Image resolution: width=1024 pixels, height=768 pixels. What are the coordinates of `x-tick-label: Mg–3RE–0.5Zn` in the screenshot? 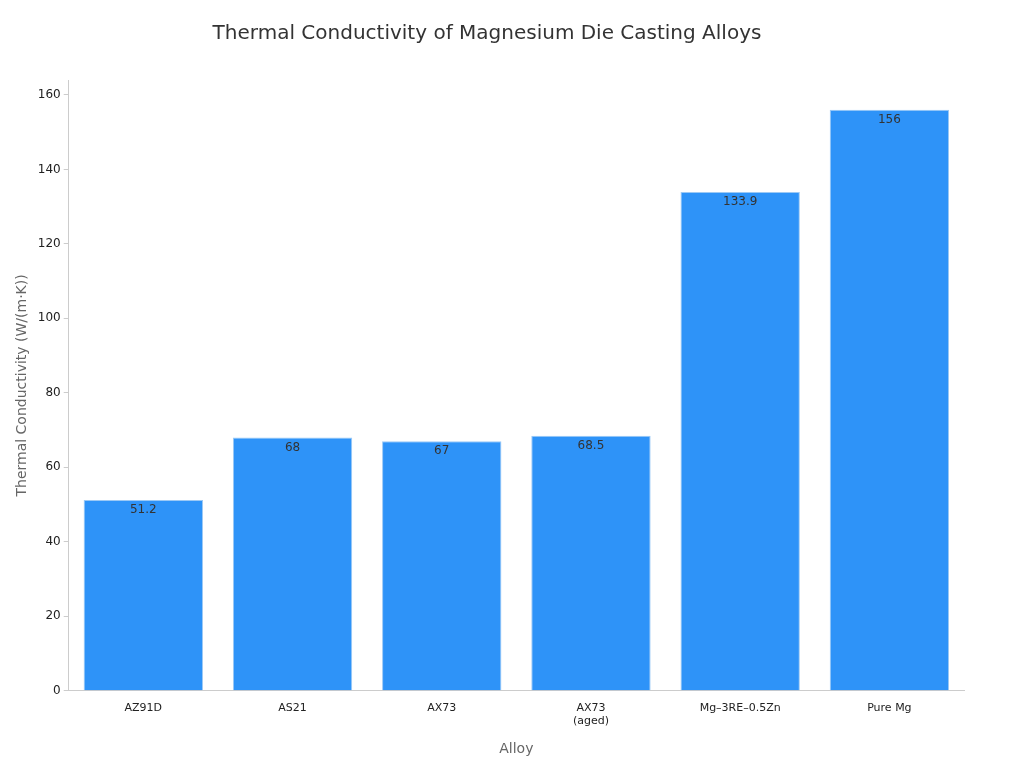 It's located at (740, 708).